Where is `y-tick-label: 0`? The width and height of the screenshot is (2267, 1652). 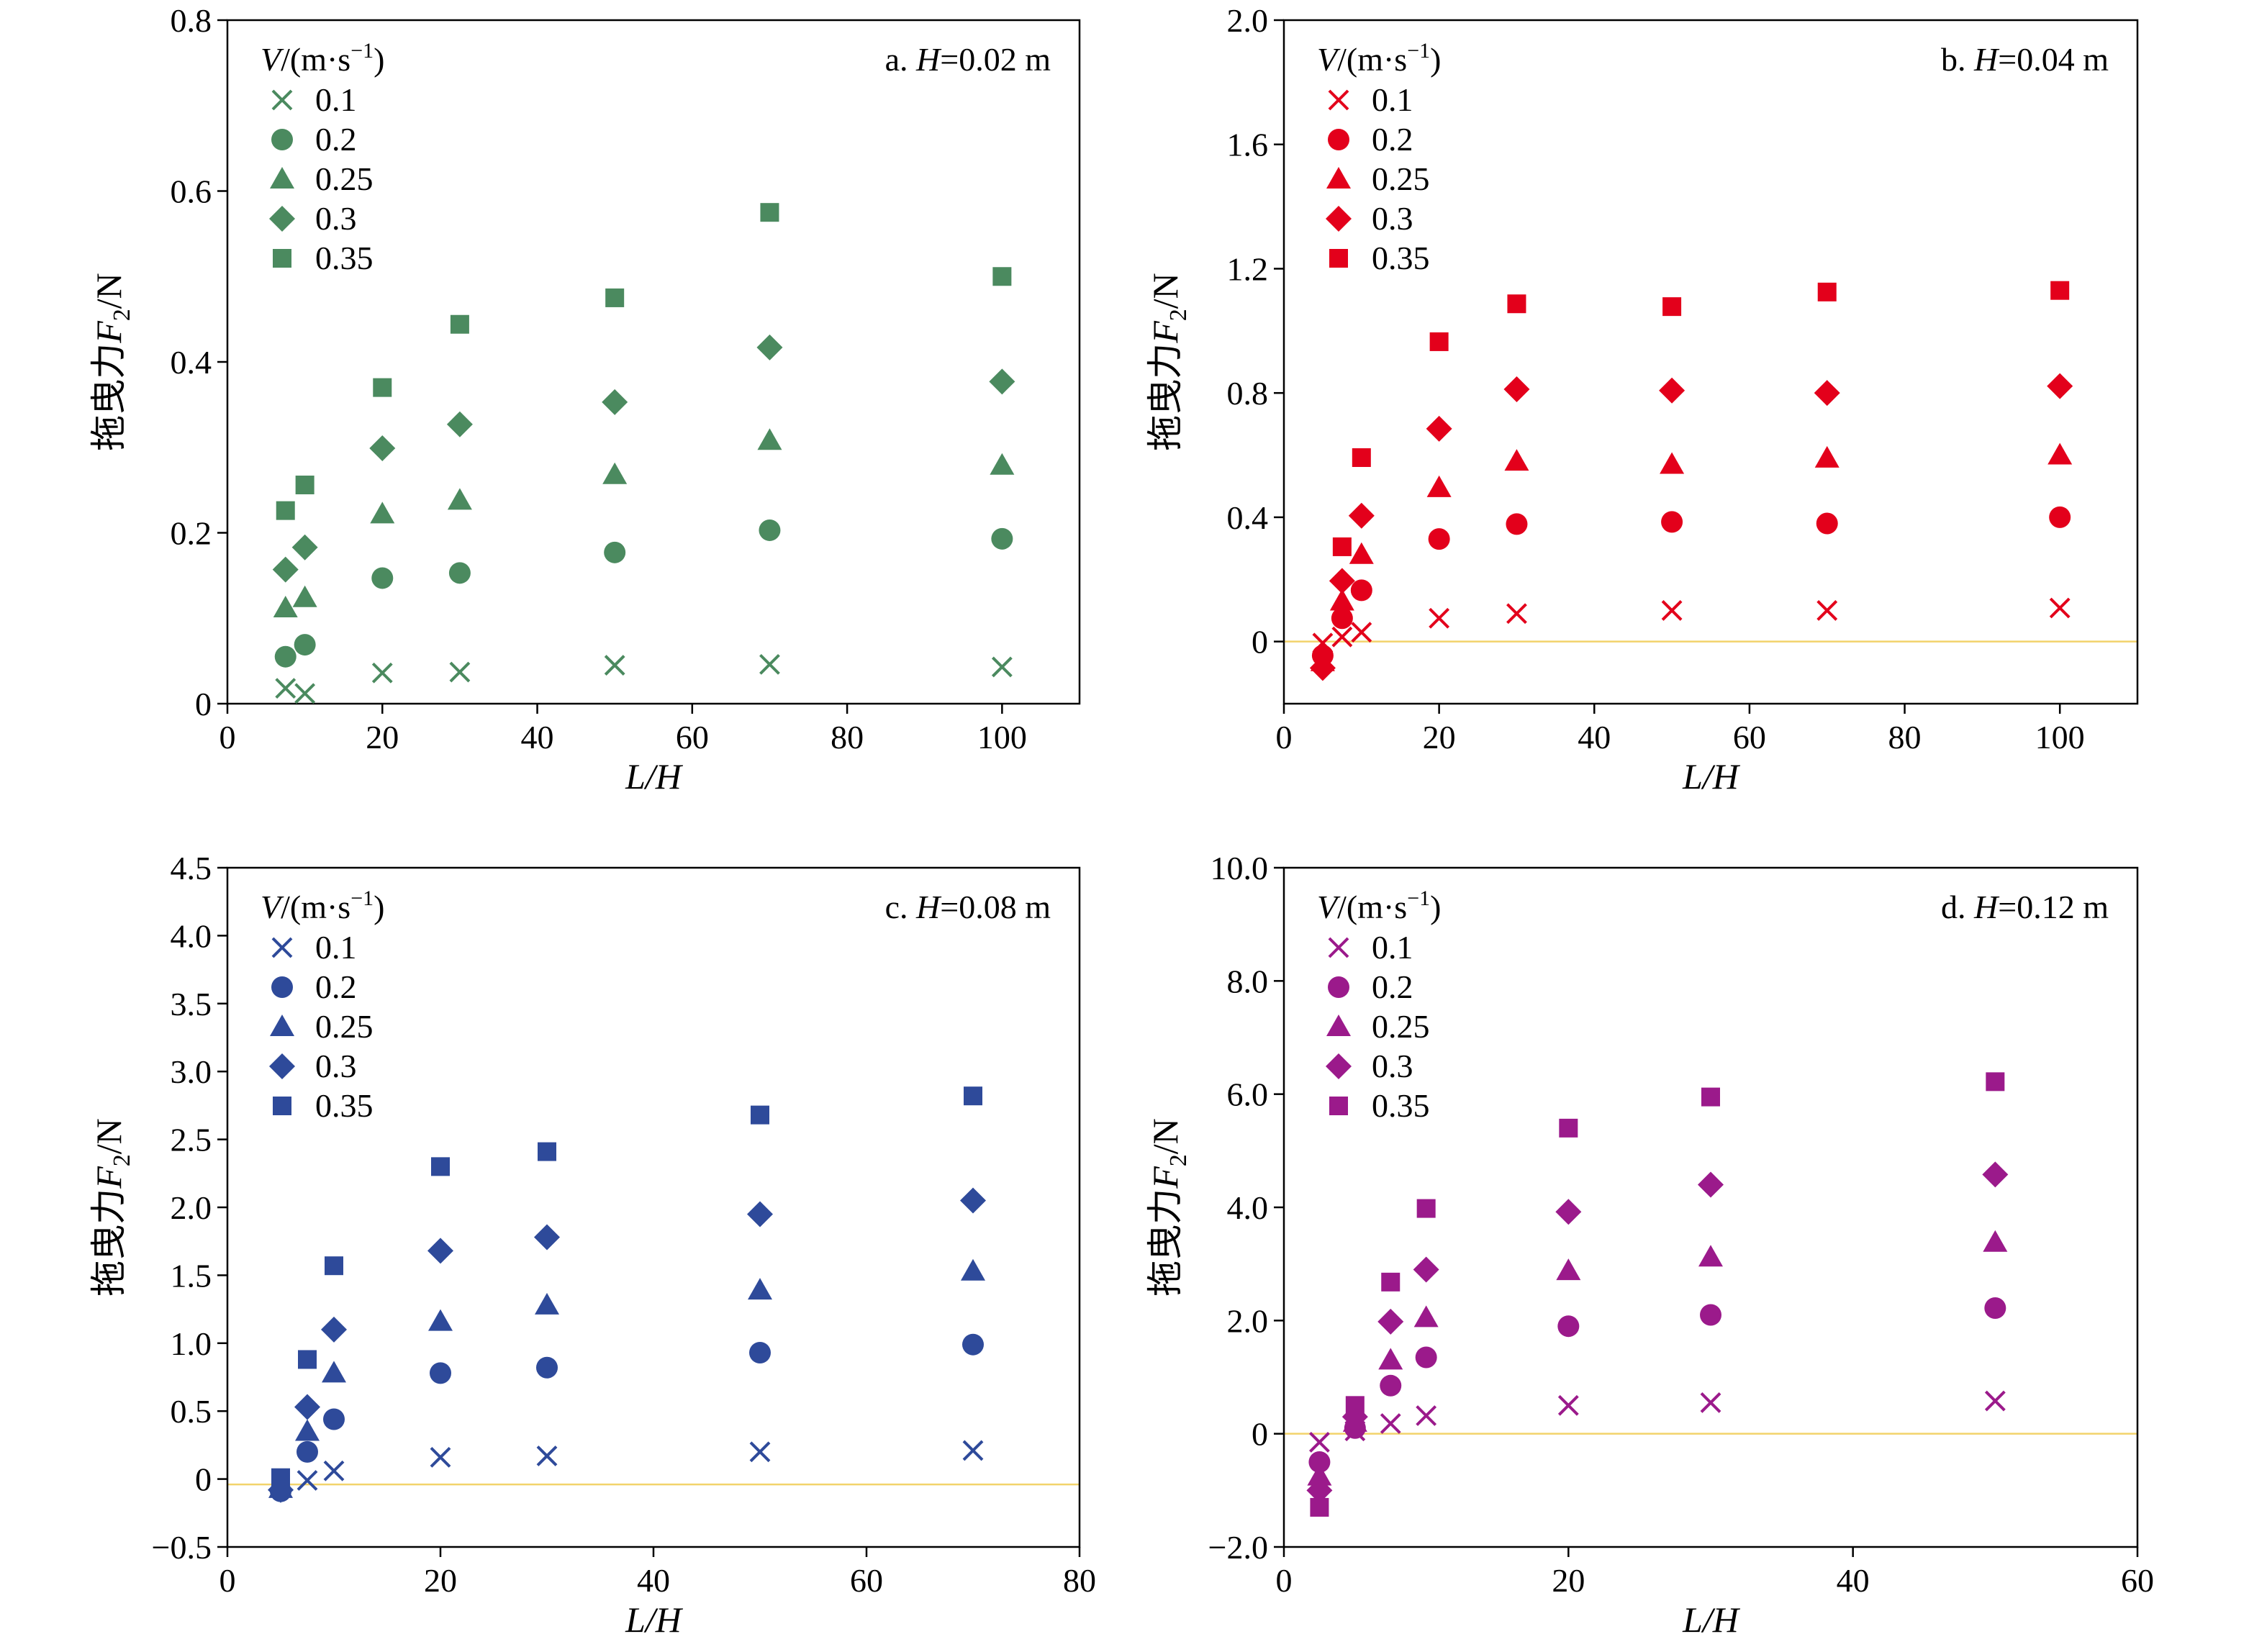
y-tick-label: 0 is located at coordinates (203, 704).